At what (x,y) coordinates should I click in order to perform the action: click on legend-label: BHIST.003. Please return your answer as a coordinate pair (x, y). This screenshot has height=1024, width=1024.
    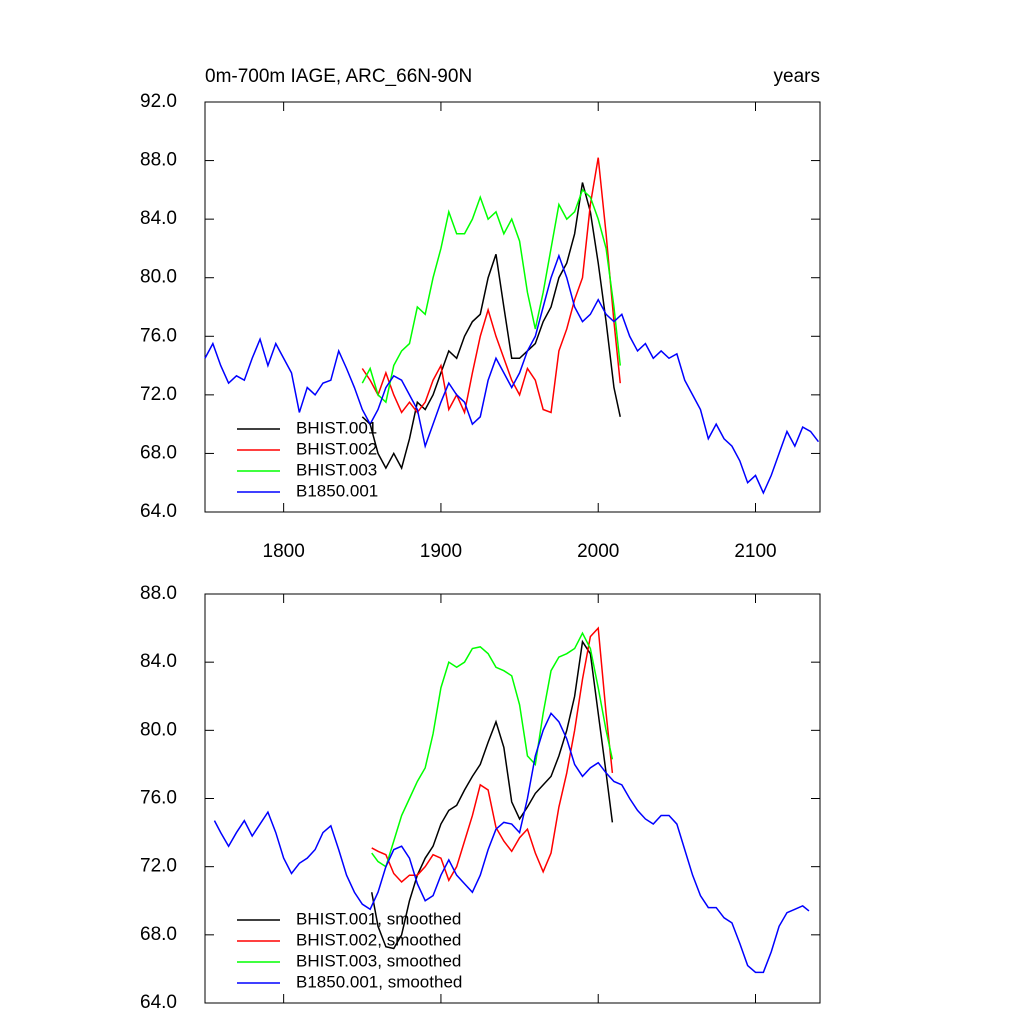
    Looking at the image, I should click on (336, 469).